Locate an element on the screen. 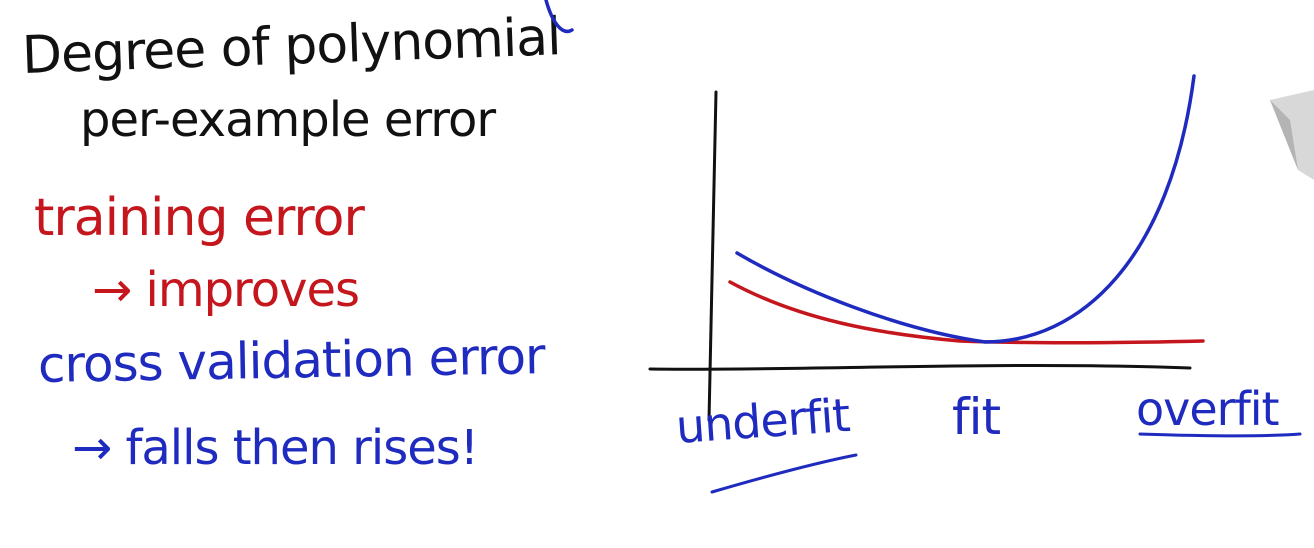  overfit-underline is located at coordinates (1220, 435).